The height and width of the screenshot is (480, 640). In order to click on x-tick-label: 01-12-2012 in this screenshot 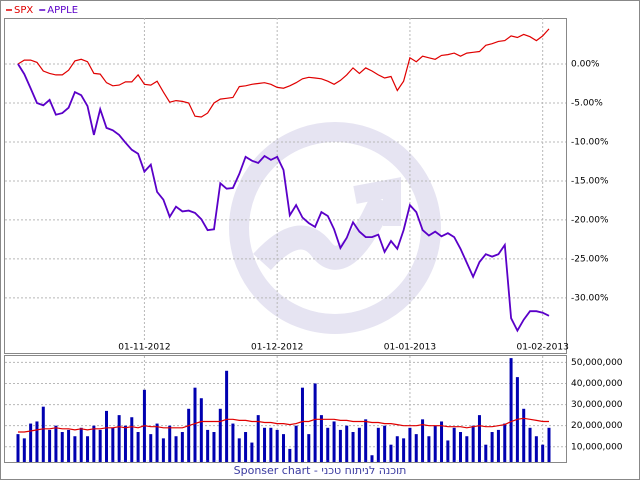, I will do `click(277, 348)`.